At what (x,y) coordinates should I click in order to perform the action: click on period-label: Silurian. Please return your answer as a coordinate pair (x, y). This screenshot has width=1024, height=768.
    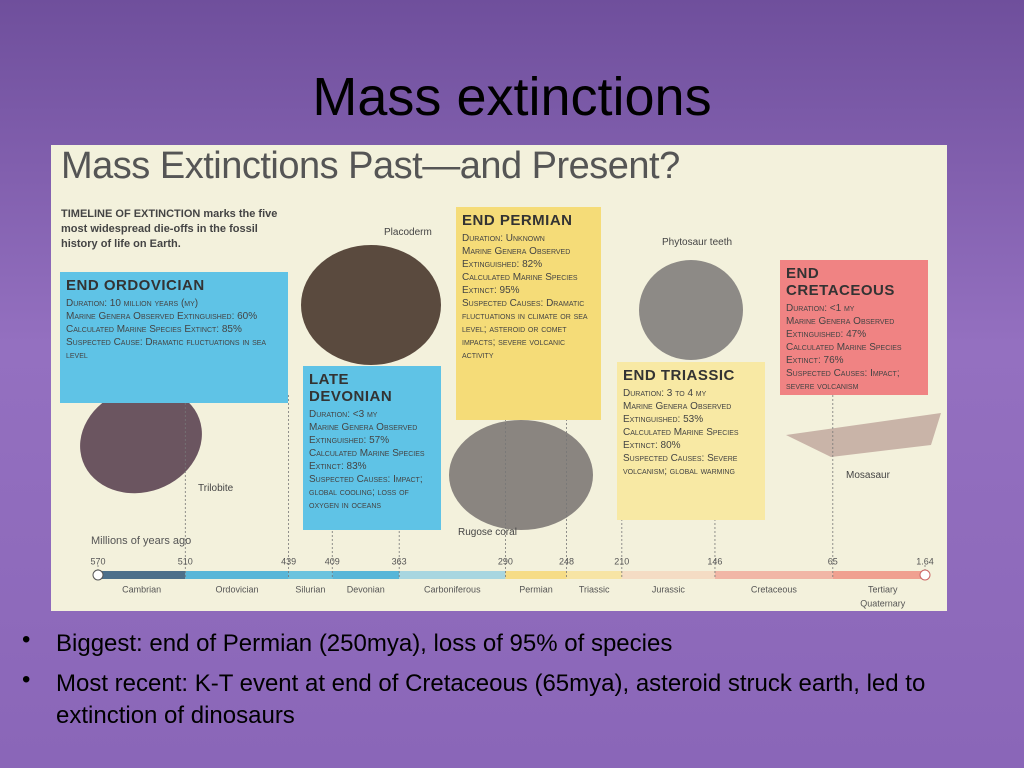
    Looking at the image, I should click on (310, 589).